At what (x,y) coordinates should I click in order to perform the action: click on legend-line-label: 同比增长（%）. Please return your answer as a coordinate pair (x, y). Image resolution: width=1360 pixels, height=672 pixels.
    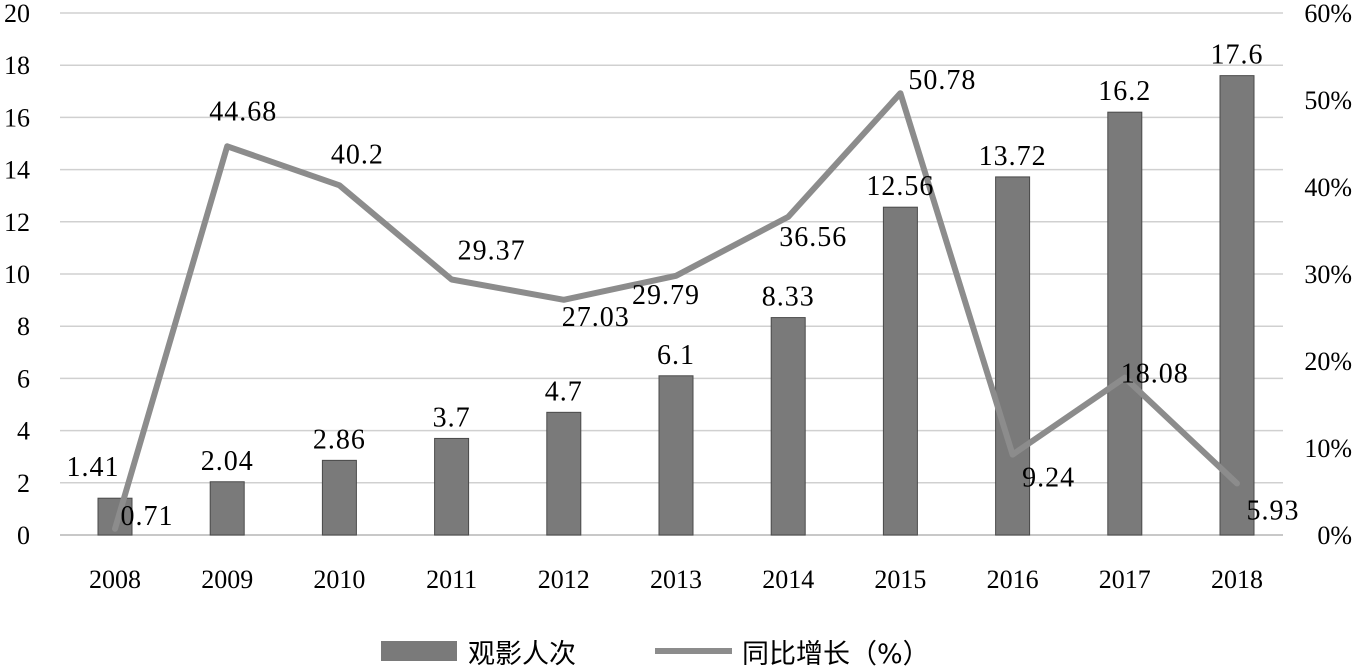
    Looking at the image, I should click on (836, 654).